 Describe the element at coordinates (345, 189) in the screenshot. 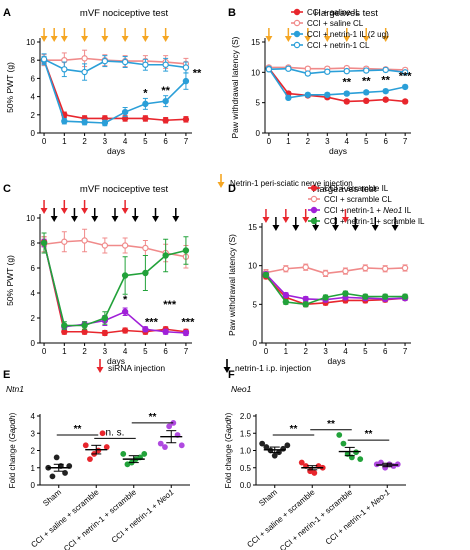

I see `chart-title: Hargeaves test` at that location.